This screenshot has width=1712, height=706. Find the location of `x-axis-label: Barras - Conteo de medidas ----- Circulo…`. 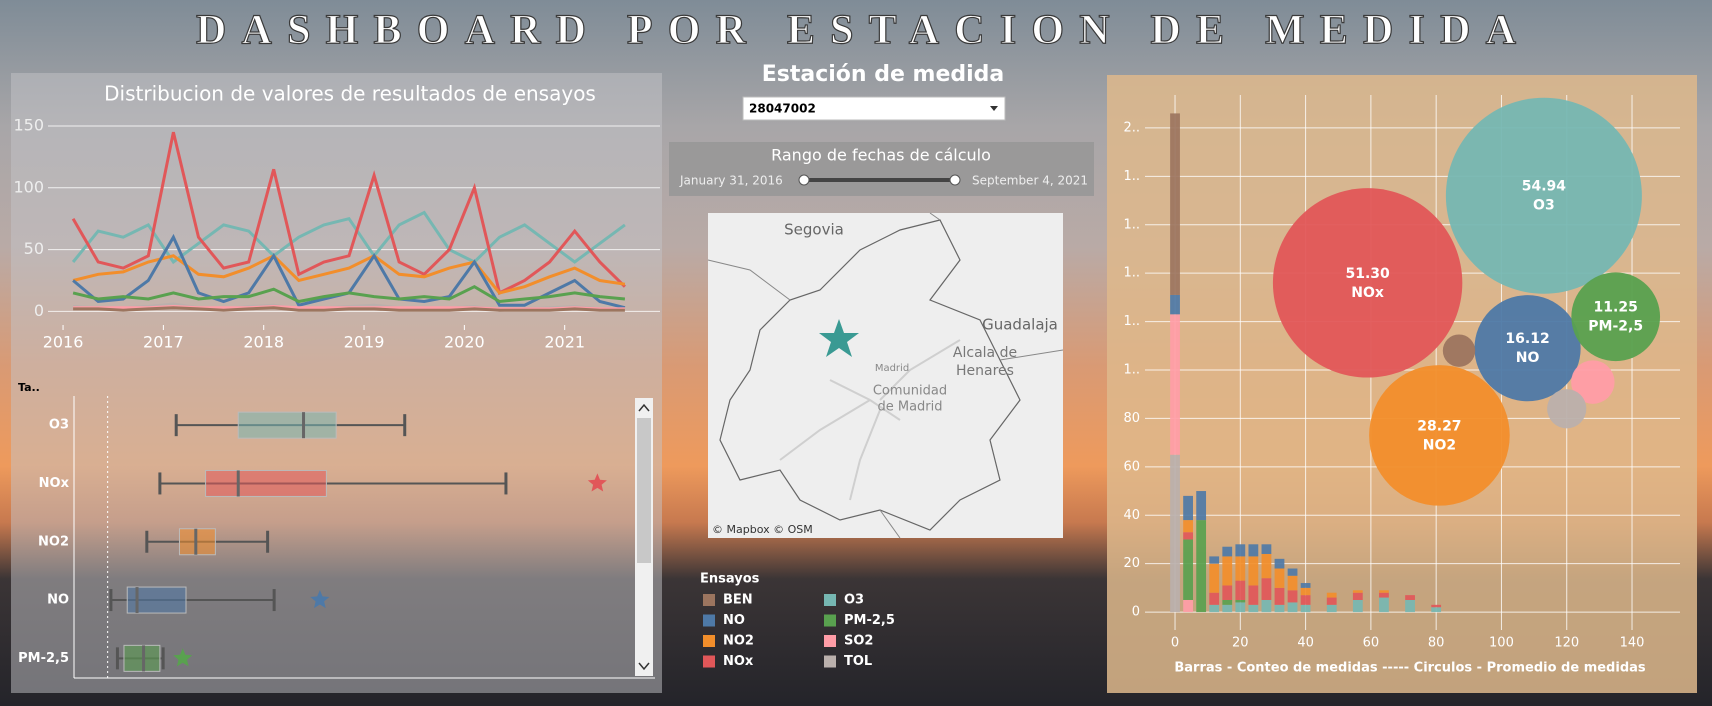

x-axis-label: Barras - Conteo de medidas ----- Circulo… is located at coordinates (1410, 668).